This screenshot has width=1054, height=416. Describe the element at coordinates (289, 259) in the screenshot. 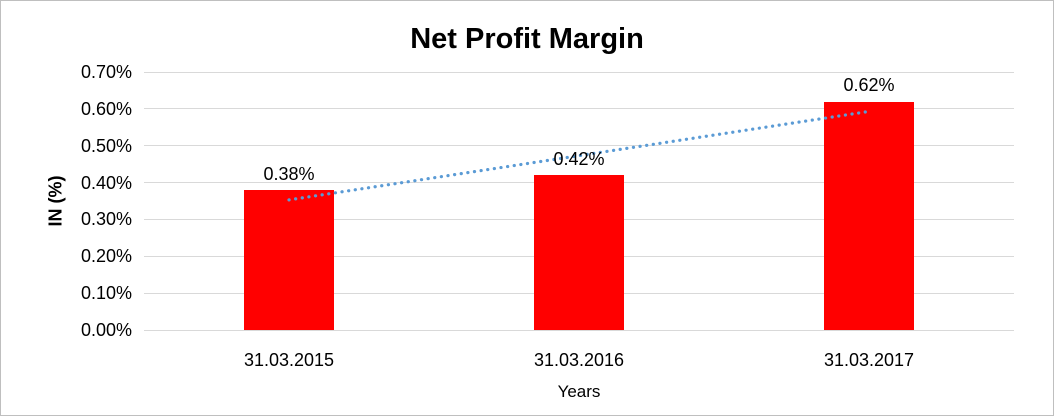

I see `bar-31.03.2015` at that location.